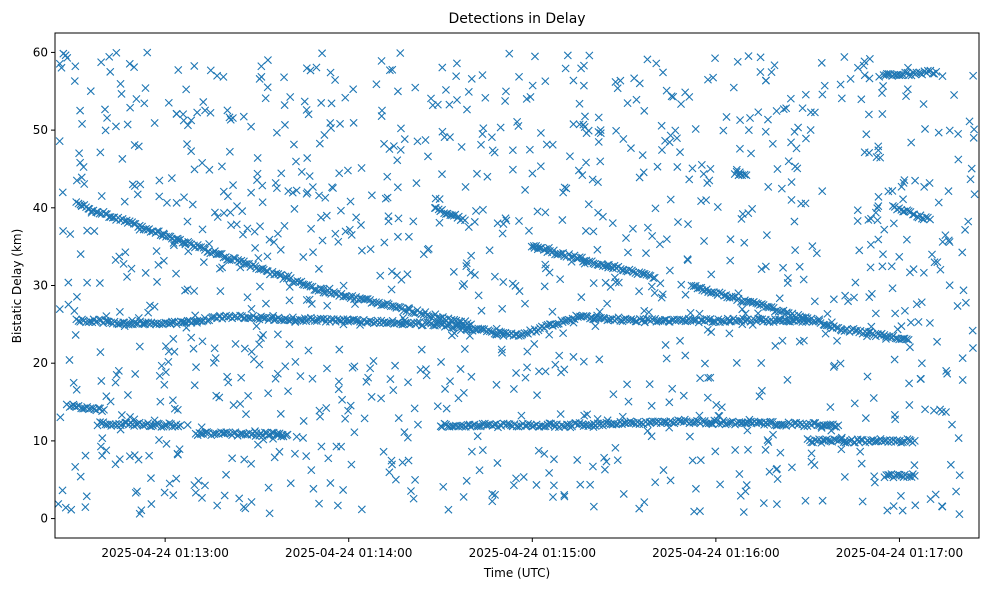 The image size is (989, 590). I want to click on chart-title: Detections in Delay, so click(516, 19).